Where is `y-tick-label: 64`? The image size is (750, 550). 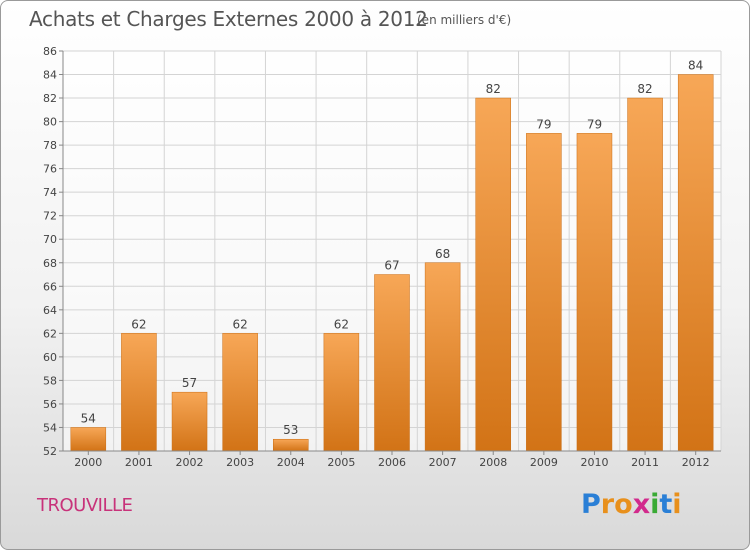
y-tick-label: 64 is located at coordinates (50, 310).